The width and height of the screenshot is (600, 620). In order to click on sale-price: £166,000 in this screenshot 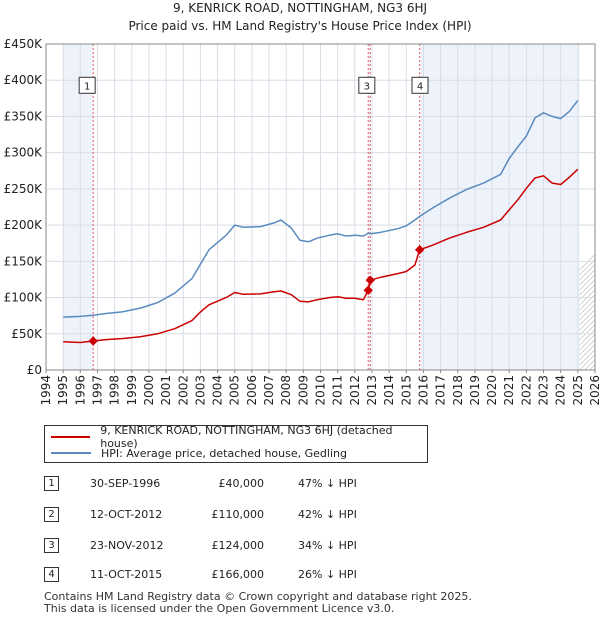, I will do `click(238, 574)`.